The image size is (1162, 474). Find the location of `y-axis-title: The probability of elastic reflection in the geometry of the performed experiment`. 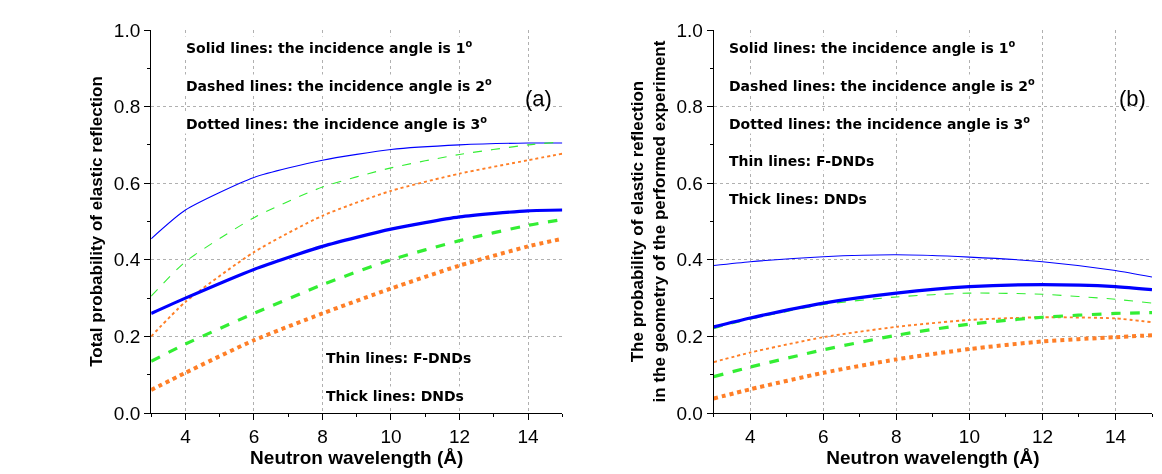

y-axis-title: The probability of elastic reflection in the geometry of the performed experiment is located at coordinates (648, 221).